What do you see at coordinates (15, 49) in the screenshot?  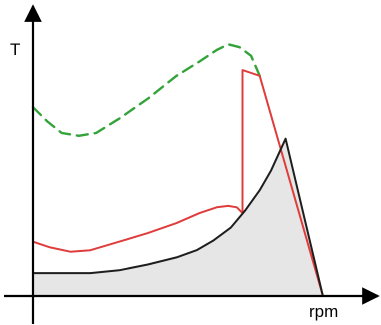 I see `y-axis-label: T` at bounding box center [15, 49].